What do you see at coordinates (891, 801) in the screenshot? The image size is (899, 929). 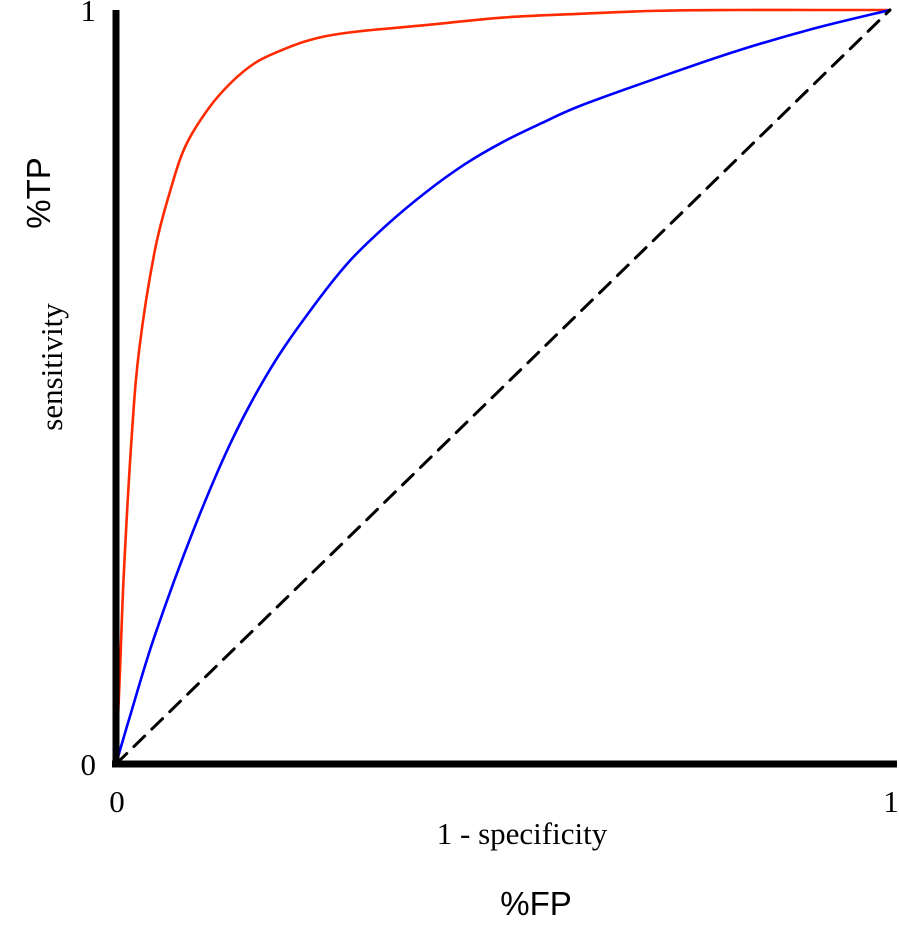 I see `x-tick-label-1: 1` at bounding box center [891, 801].